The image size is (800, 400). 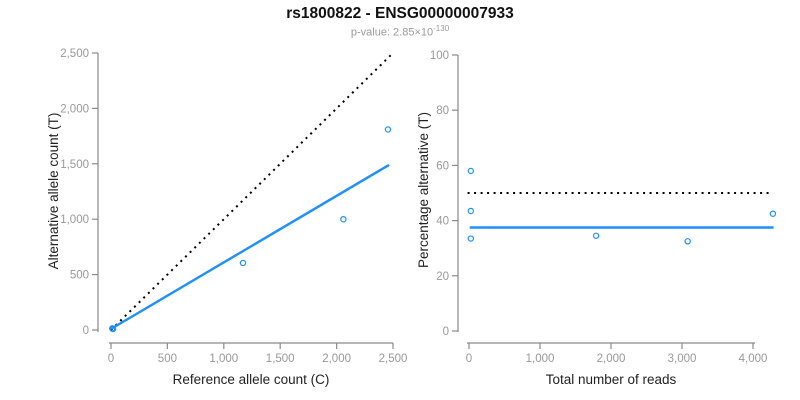 What do you see at coordinates (74, 54) in the screenshot?
I see `y-tick-label: 2,500` at bounding box center [74, 54].